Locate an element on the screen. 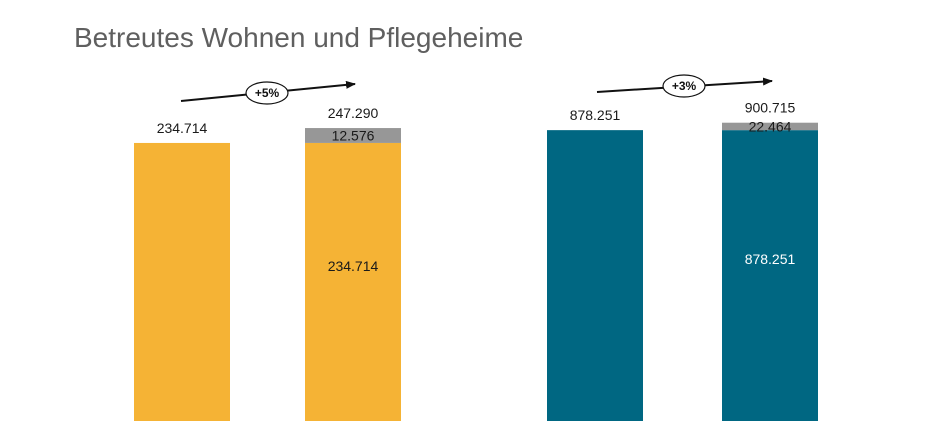  segment-label-1-2-2: 12.576 is located at coordinates (353, 136).